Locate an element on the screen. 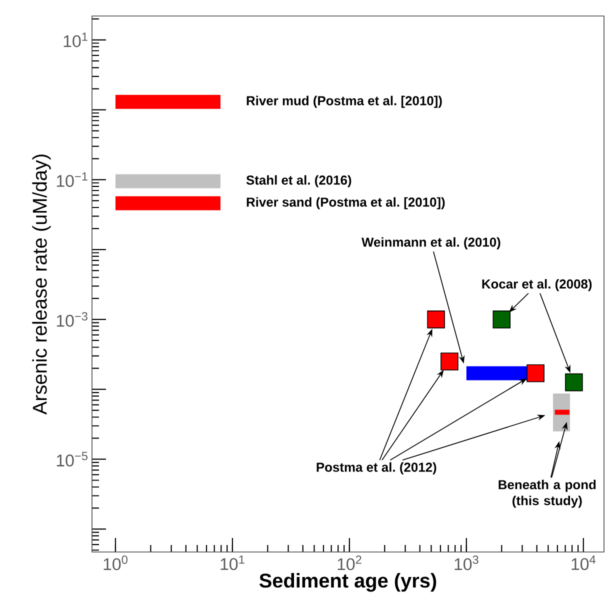 This screenshot has width=609, height=612. y-axis-title: Arsenic release rate (uM/day) is located at coordinates (41, 284).